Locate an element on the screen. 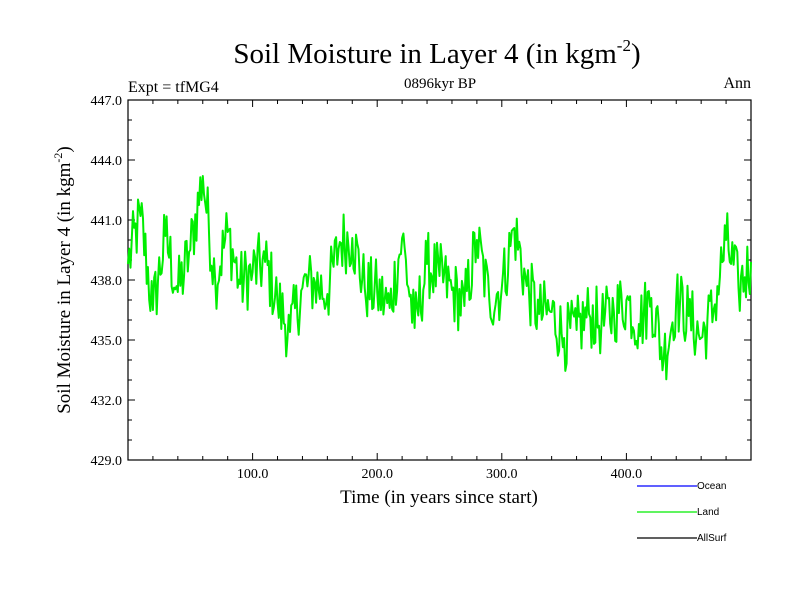 The width and height of the screenshot is (800, 600). y-tick-label: 444.0 is located at coordinates (107, 161).